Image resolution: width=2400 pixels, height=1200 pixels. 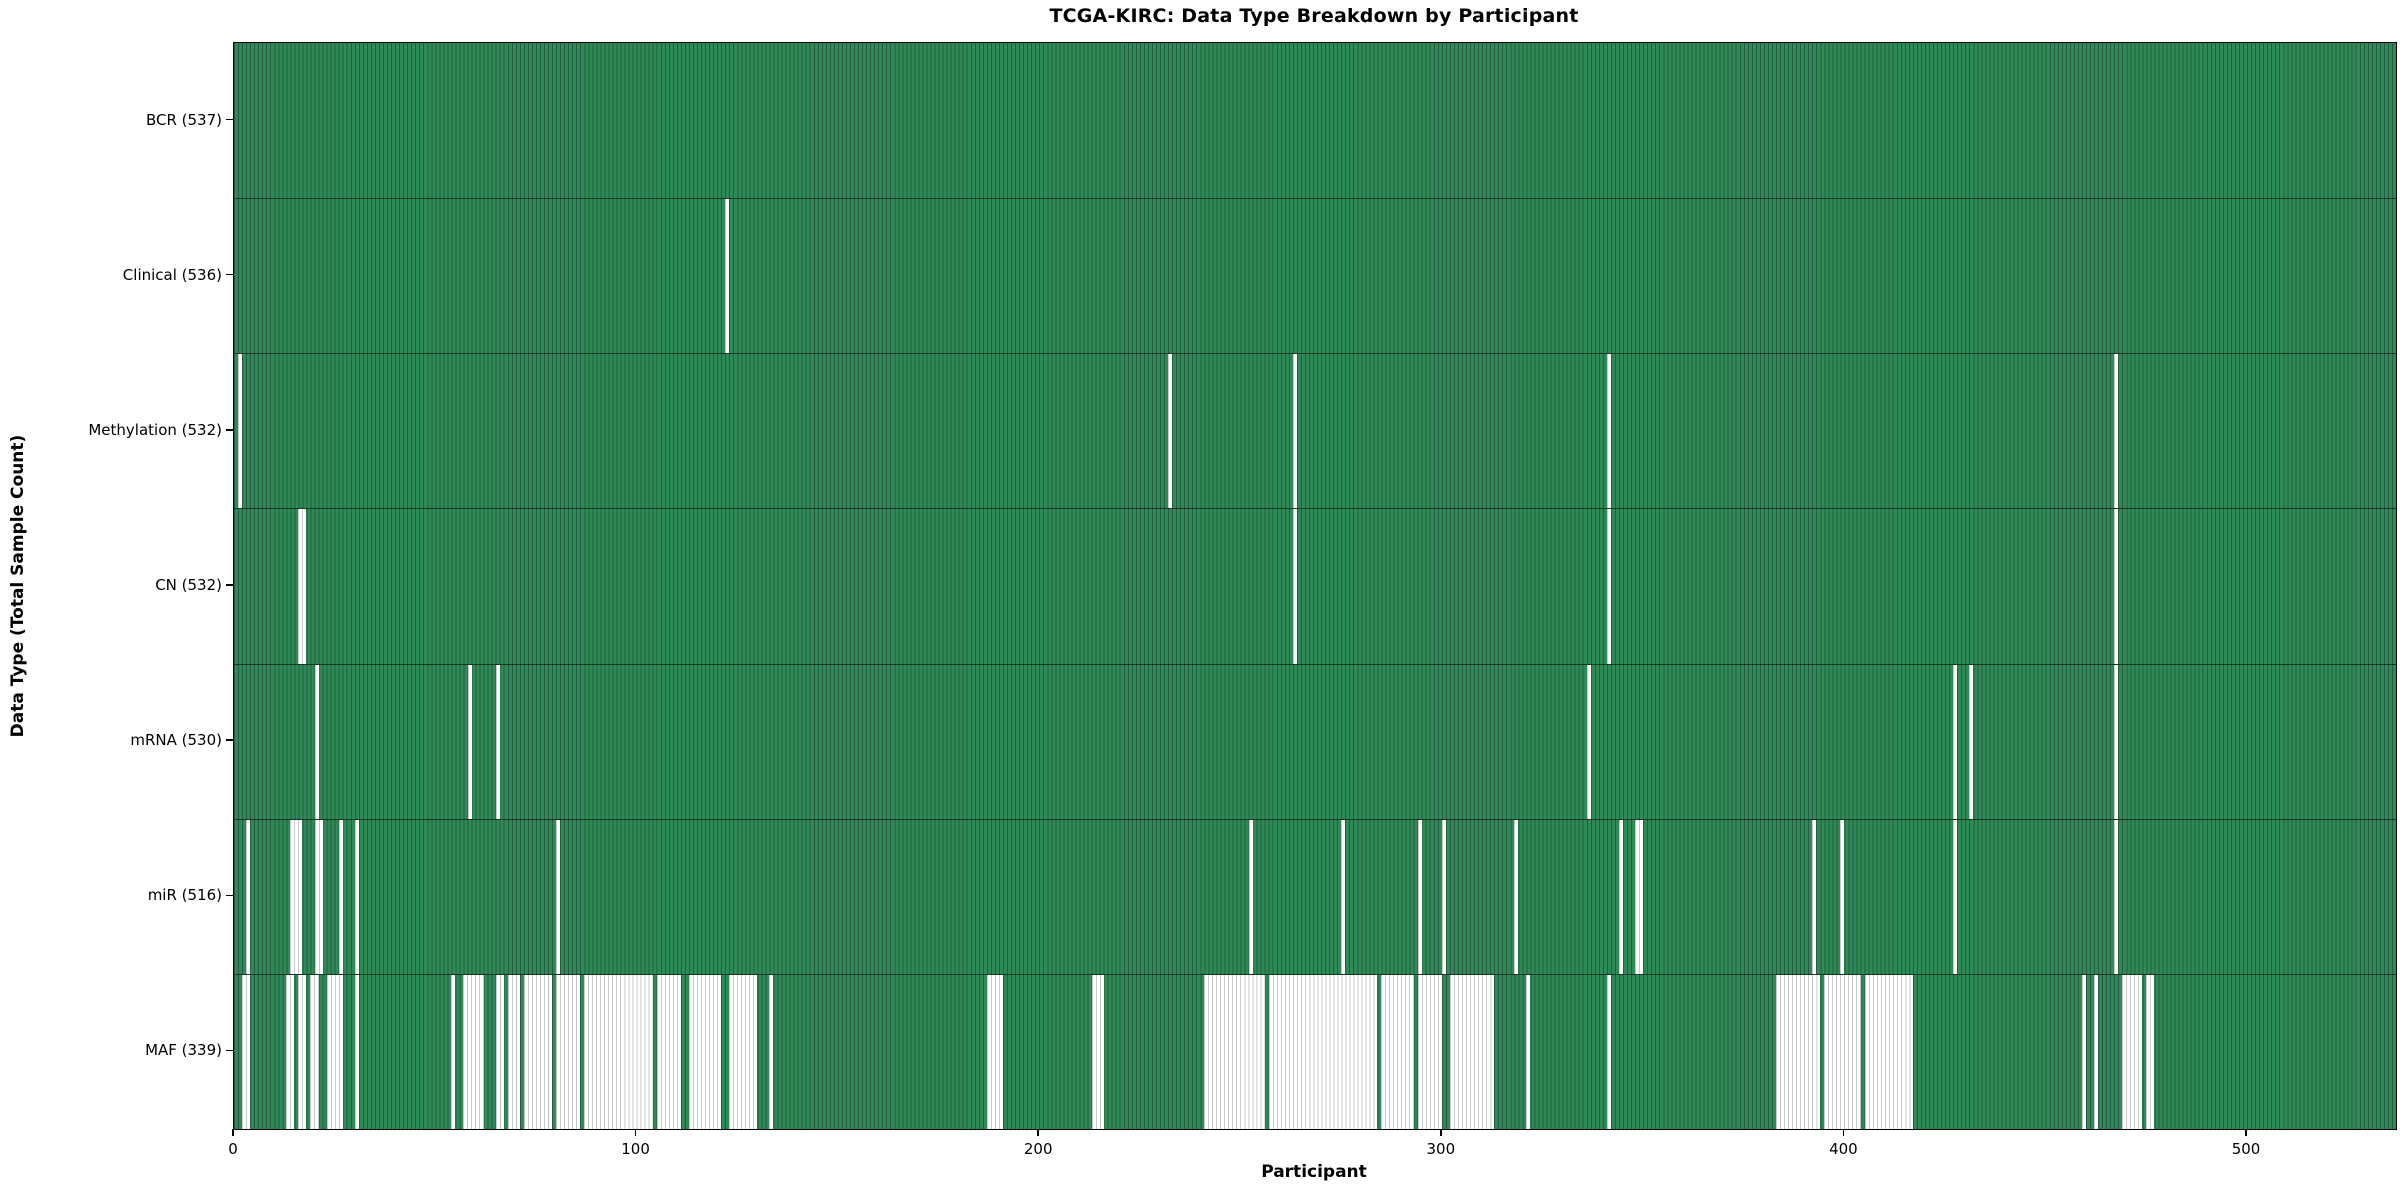 What do you see at coordinates (172, 274) in the screenshot?
I see `y-tick-label-clinical: Clinical (536)` at bounding box center [172, 274].